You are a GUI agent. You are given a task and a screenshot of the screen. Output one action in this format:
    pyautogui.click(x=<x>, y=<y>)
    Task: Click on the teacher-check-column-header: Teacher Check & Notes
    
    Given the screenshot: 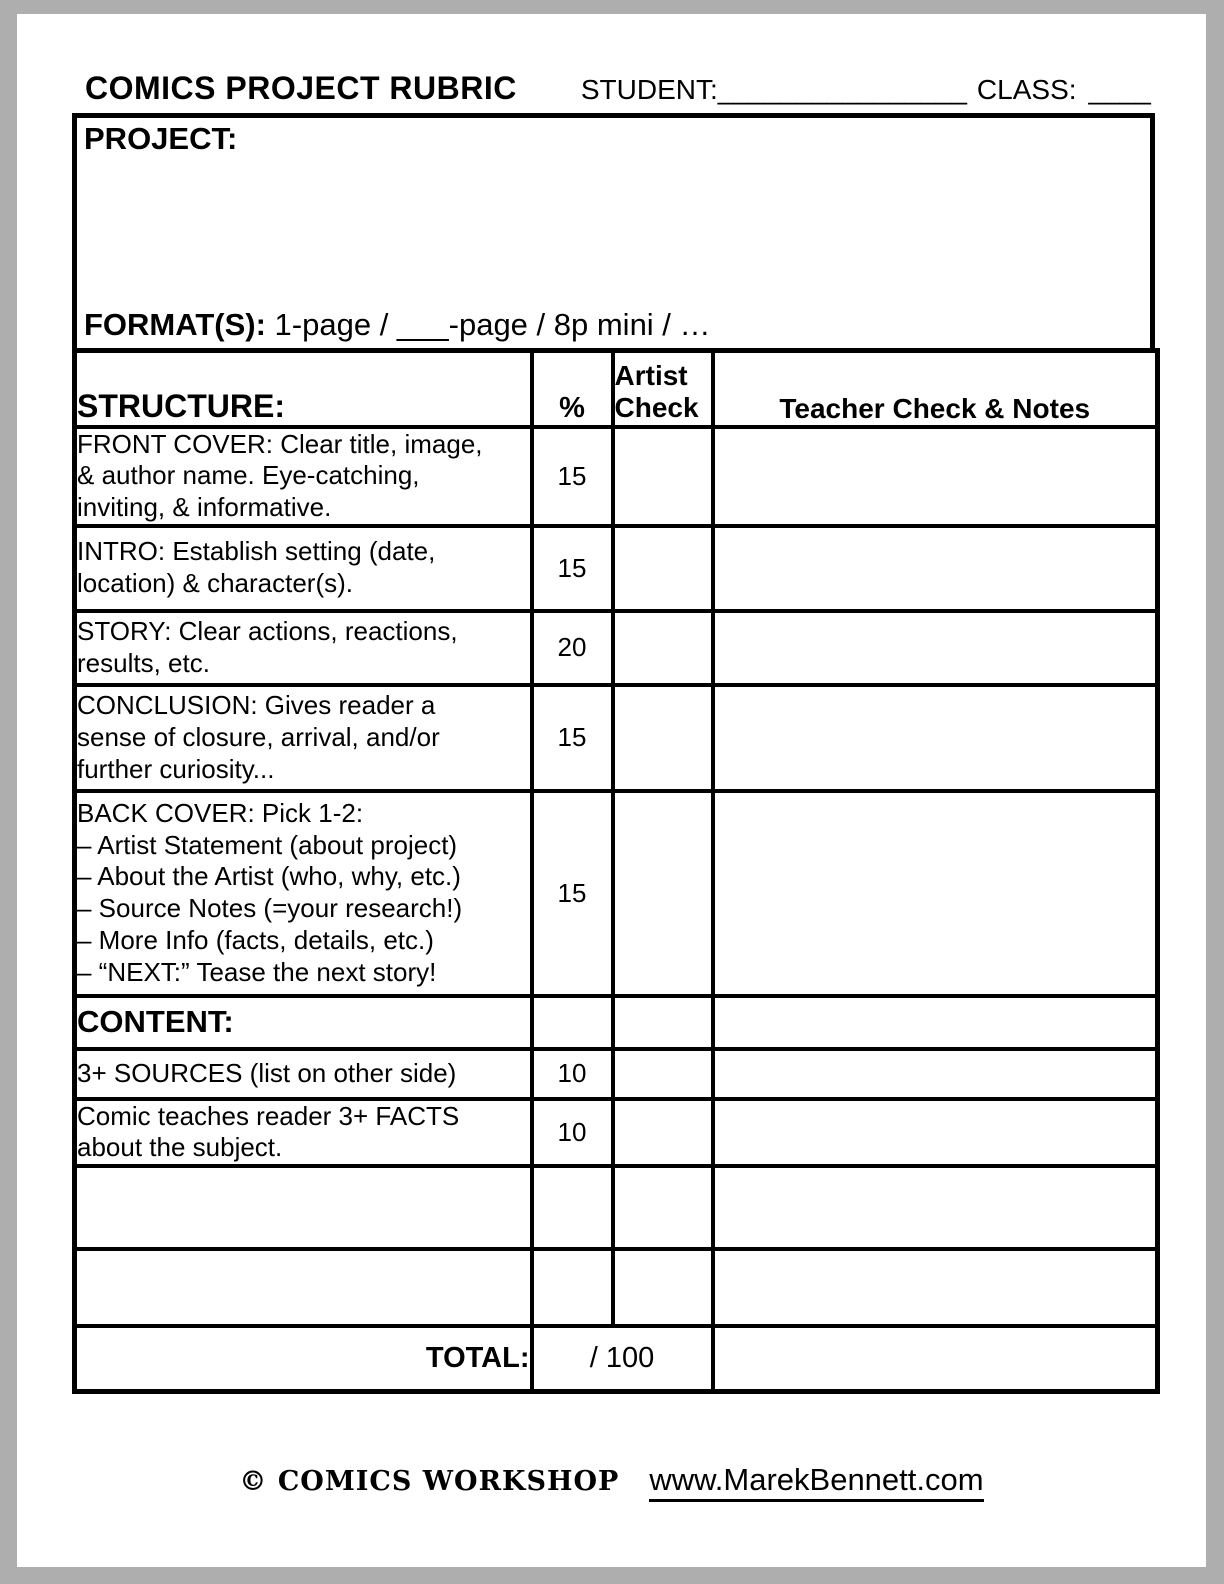 What is the action you would take?
    pyautogui.click(x=935, y=388)
    